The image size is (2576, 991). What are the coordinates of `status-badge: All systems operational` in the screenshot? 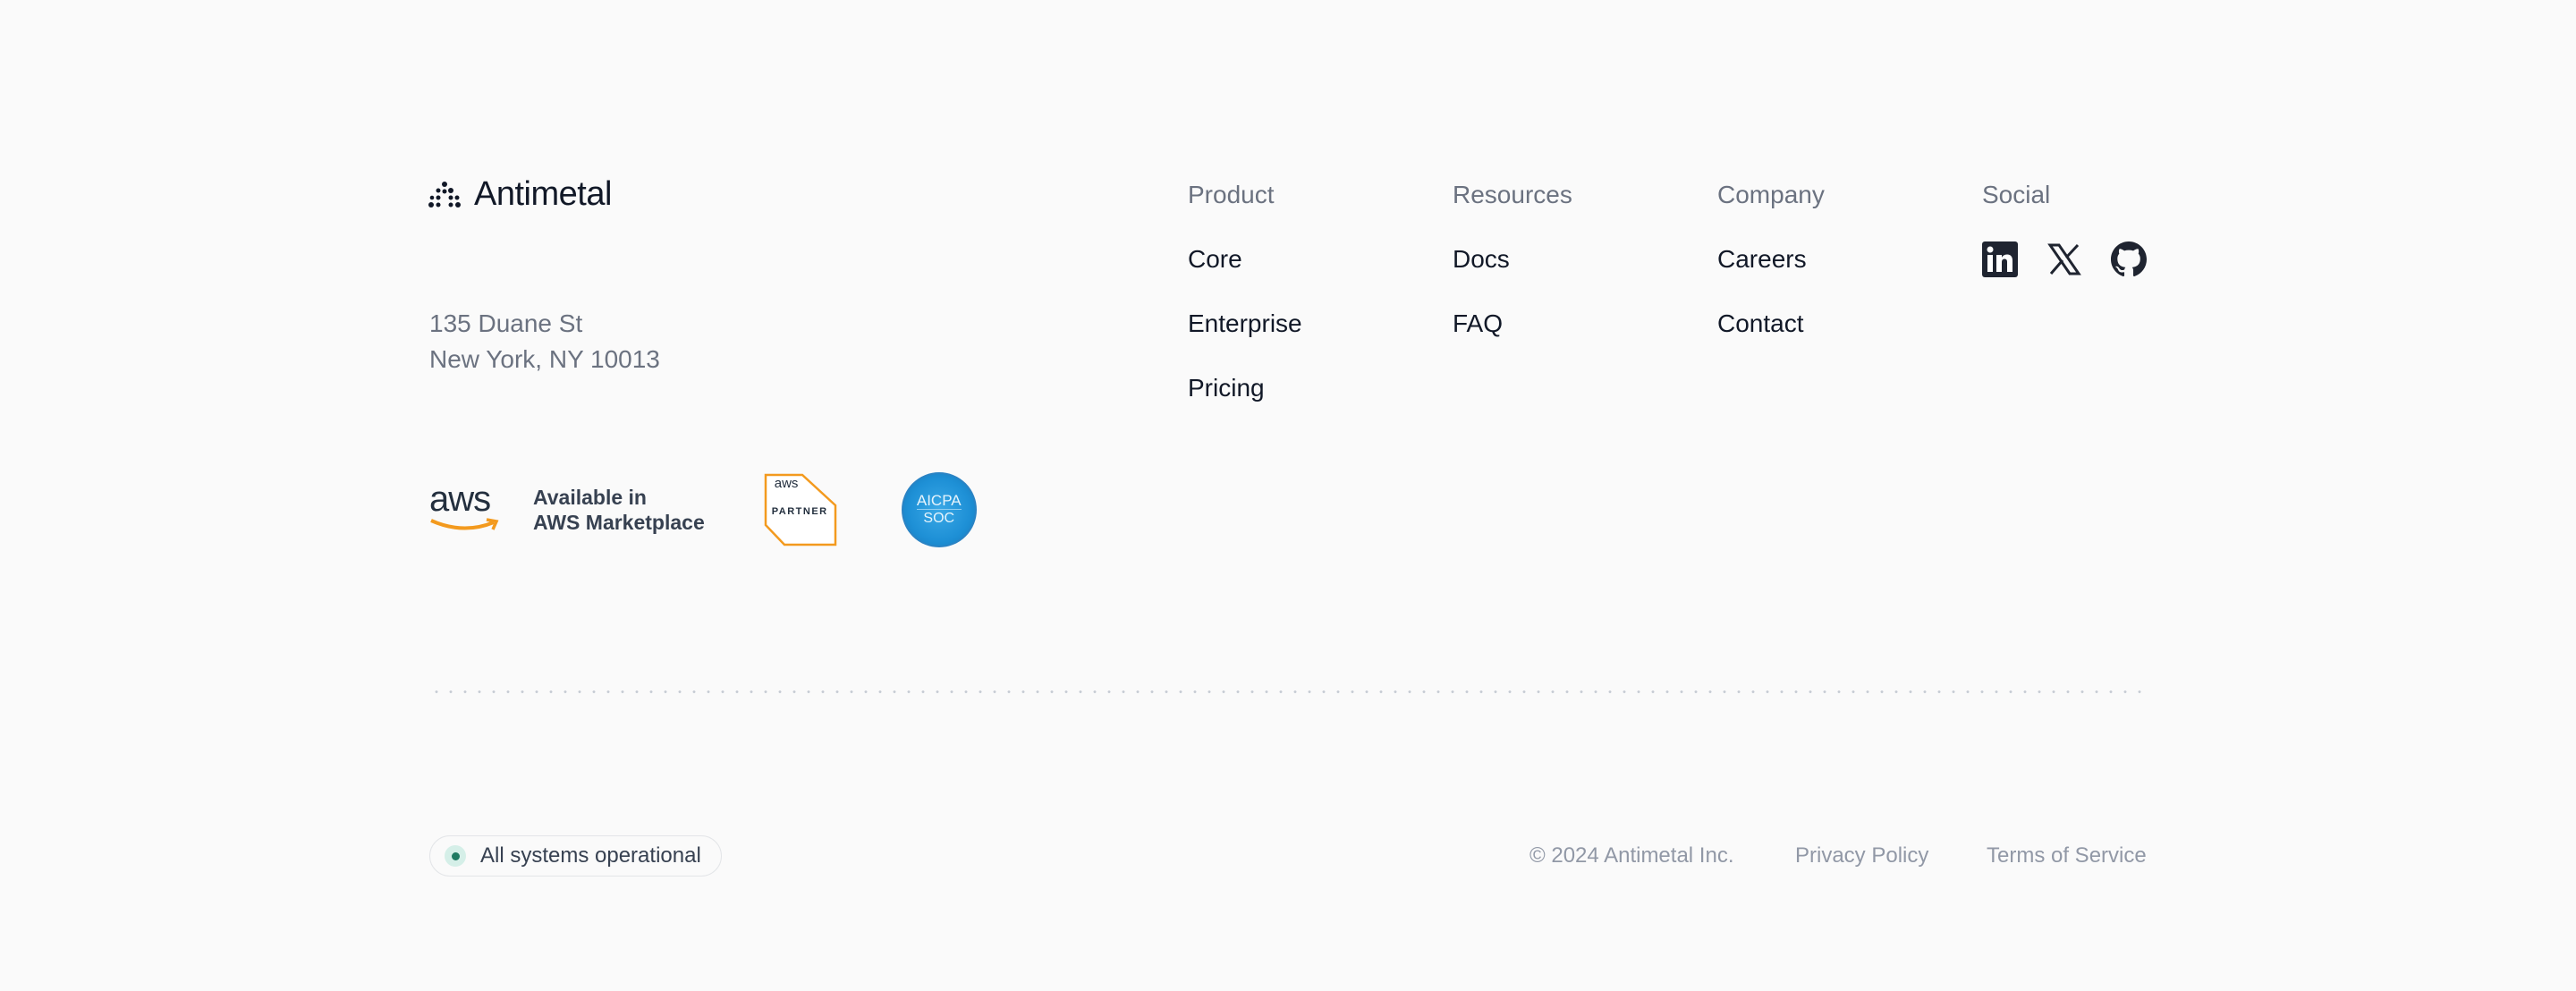 It's located at (575, 856).